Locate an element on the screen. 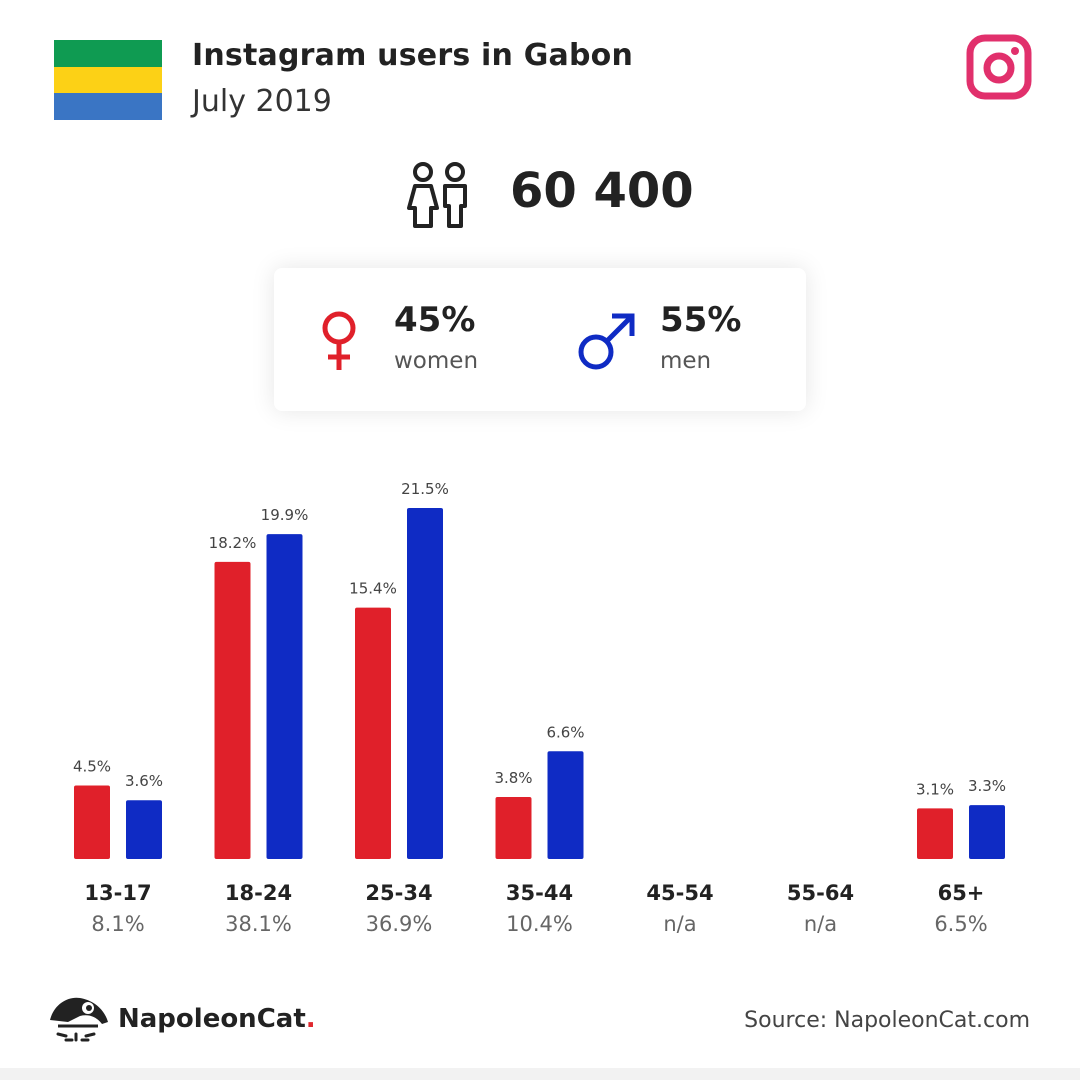  category-total-13-17: 8.1% is located at coordinates (117, 924).